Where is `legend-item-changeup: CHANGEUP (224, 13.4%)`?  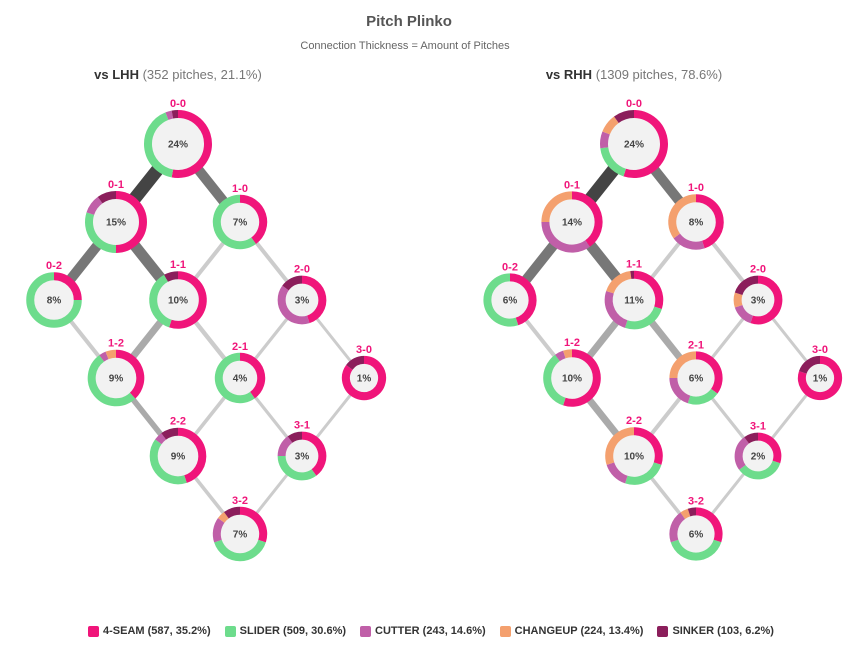
legend-item-changeup: CHANGEUP (224, 13.4%) is located at coordinates (571, 631).